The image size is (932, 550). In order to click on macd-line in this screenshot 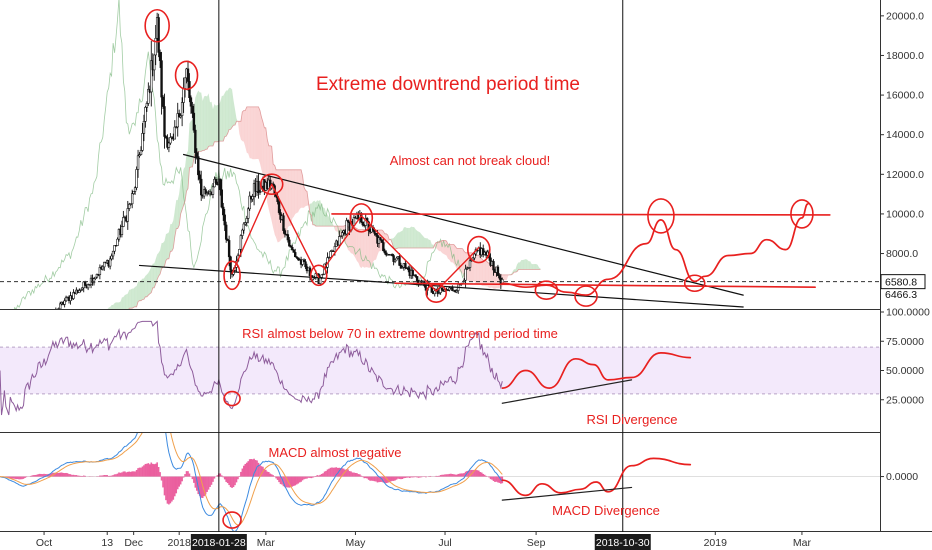, I will do `click(251, 459)`.